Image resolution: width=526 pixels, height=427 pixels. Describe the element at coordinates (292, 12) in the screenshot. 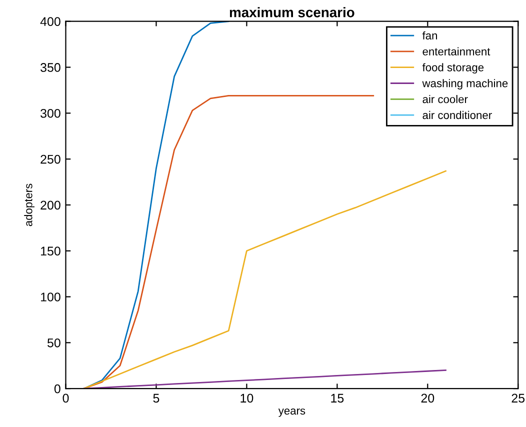

I see `chart-title: maximum scenario` at that location.